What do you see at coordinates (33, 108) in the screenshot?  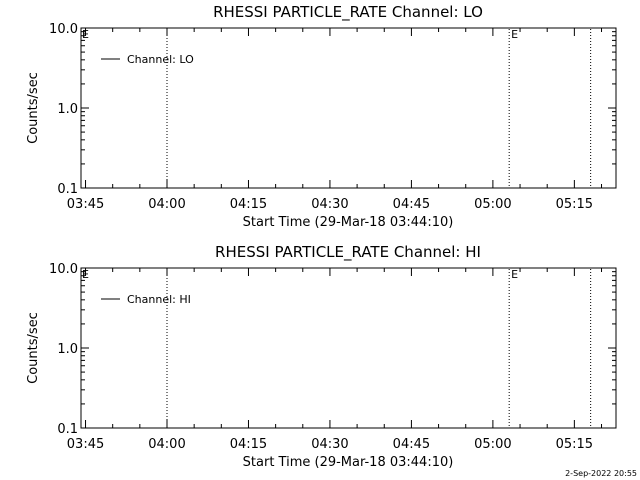 I see `panel-lo-ylabel: Counts/sec` at bounding box center [33, 108].